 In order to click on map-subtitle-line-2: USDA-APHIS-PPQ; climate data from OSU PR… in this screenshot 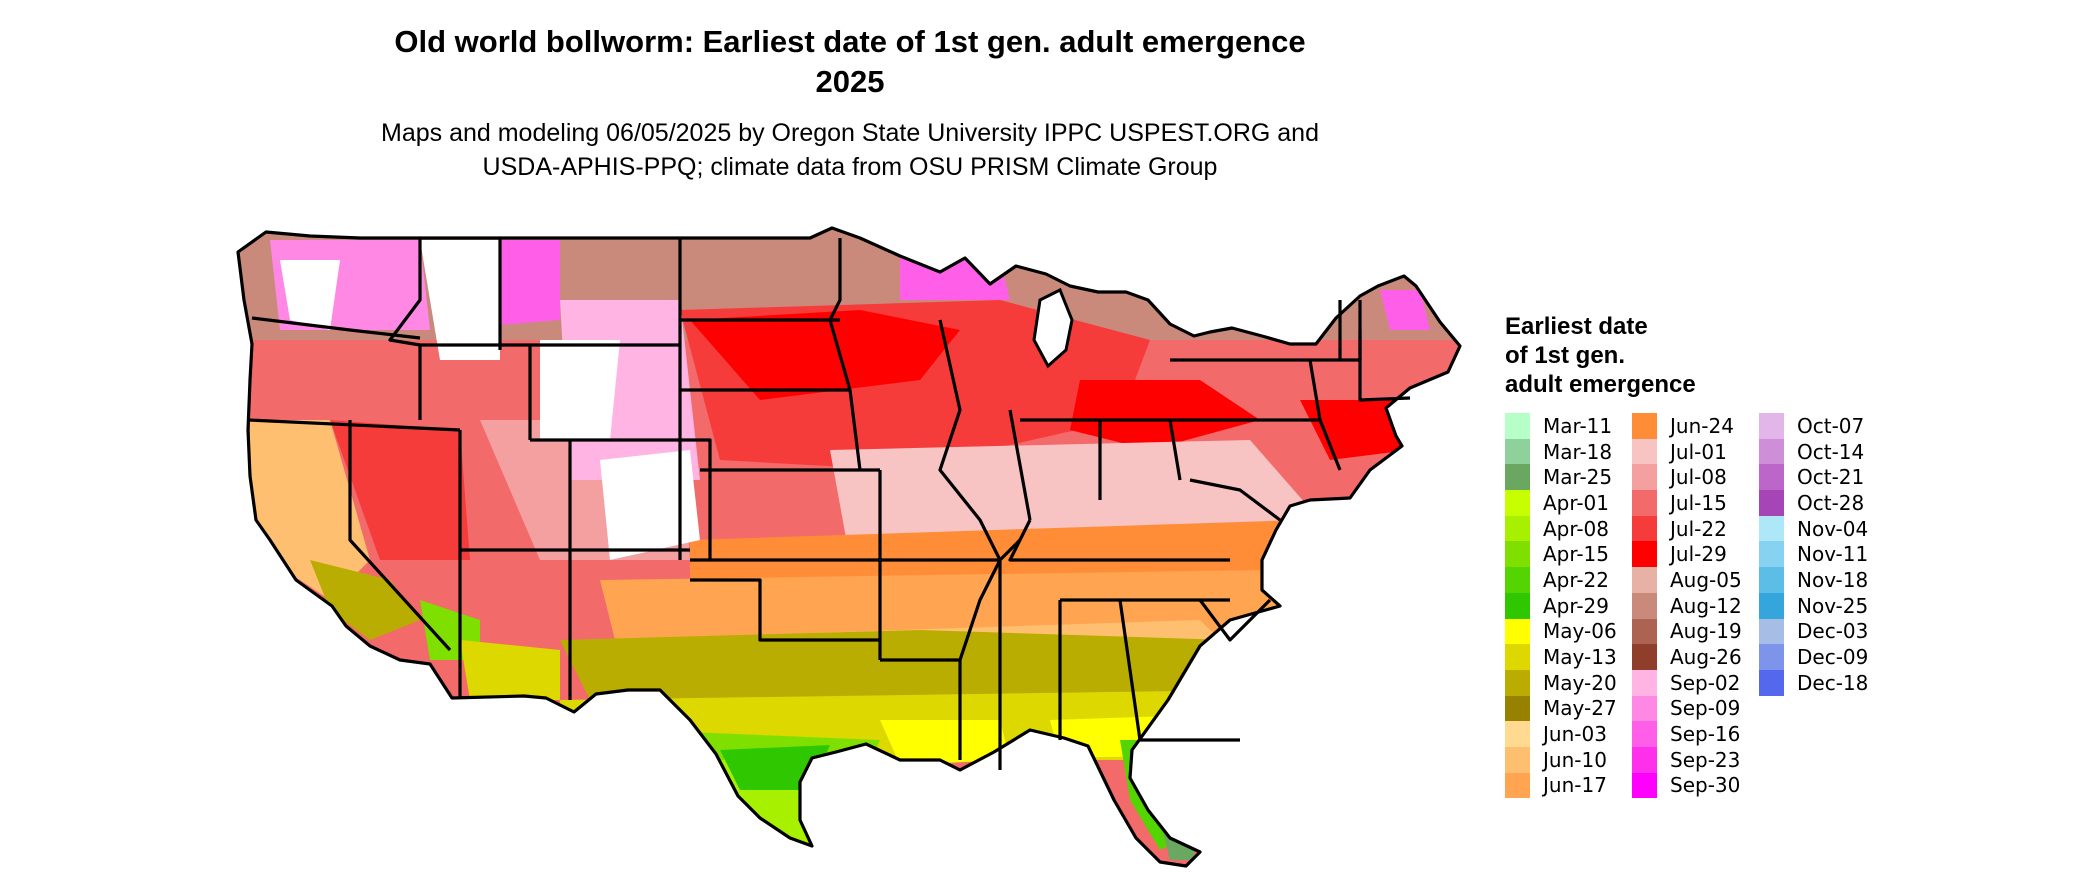, I will do `click(850, 167)`.